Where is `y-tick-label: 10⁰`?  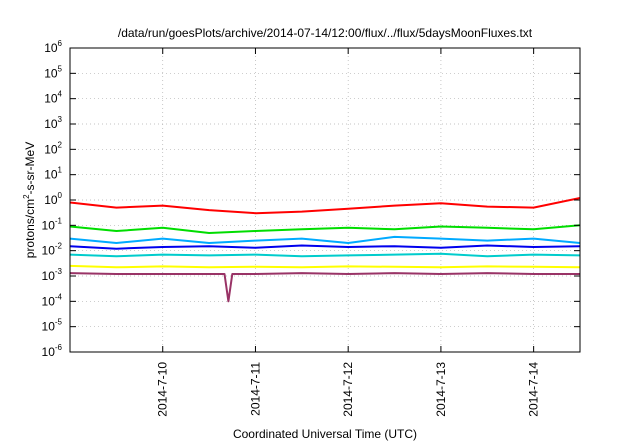 y-tick-label: 10⁰ is located at coordinates (53, 199).